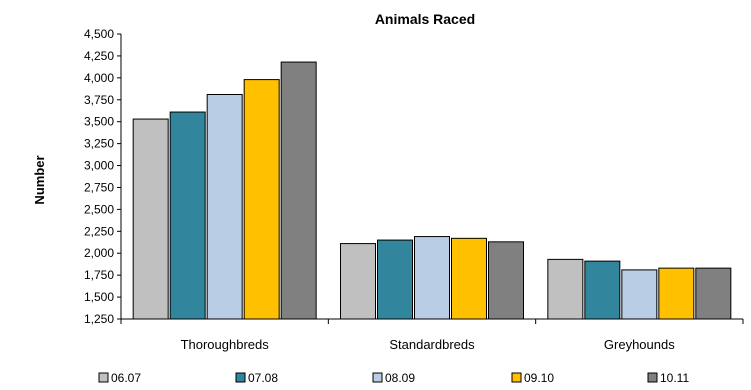  Describe the element at coordinates (639, 344) in the screenshot. I see `category-label: Greyhounds` at that location.